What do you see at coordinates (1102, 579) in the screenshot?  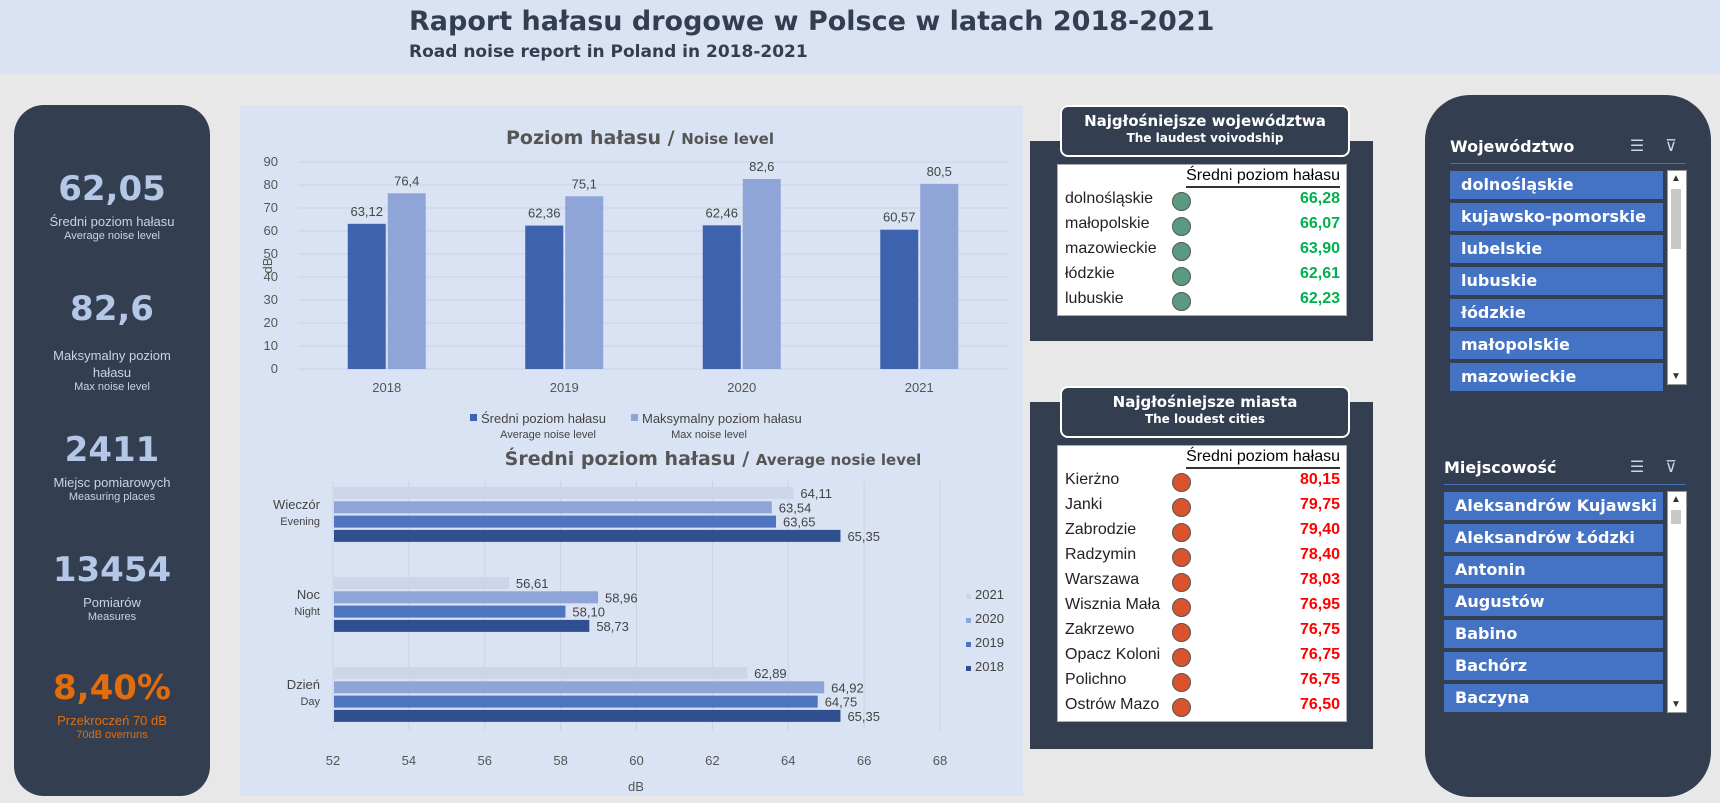 I see `row-name: Warszawa` at bounding box center [1102, 579].